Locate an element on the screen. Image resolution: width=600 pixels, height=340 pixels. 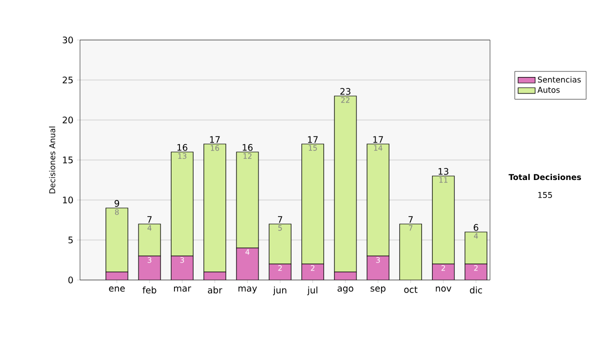
total-label: 6 is located at coordinates (476, 227).